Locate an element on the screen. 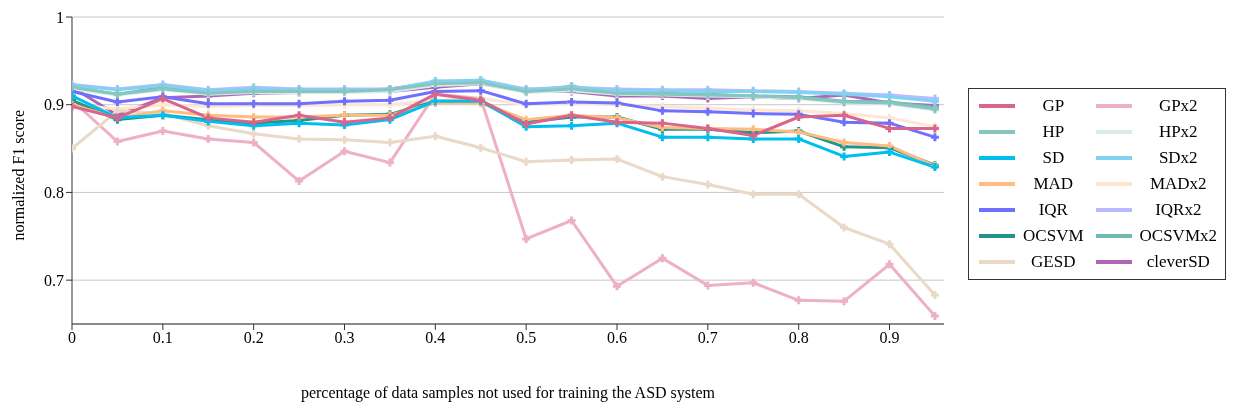 The image size is (1234, 414). x-tick-label: 0 is located at coordinates (72, 338).